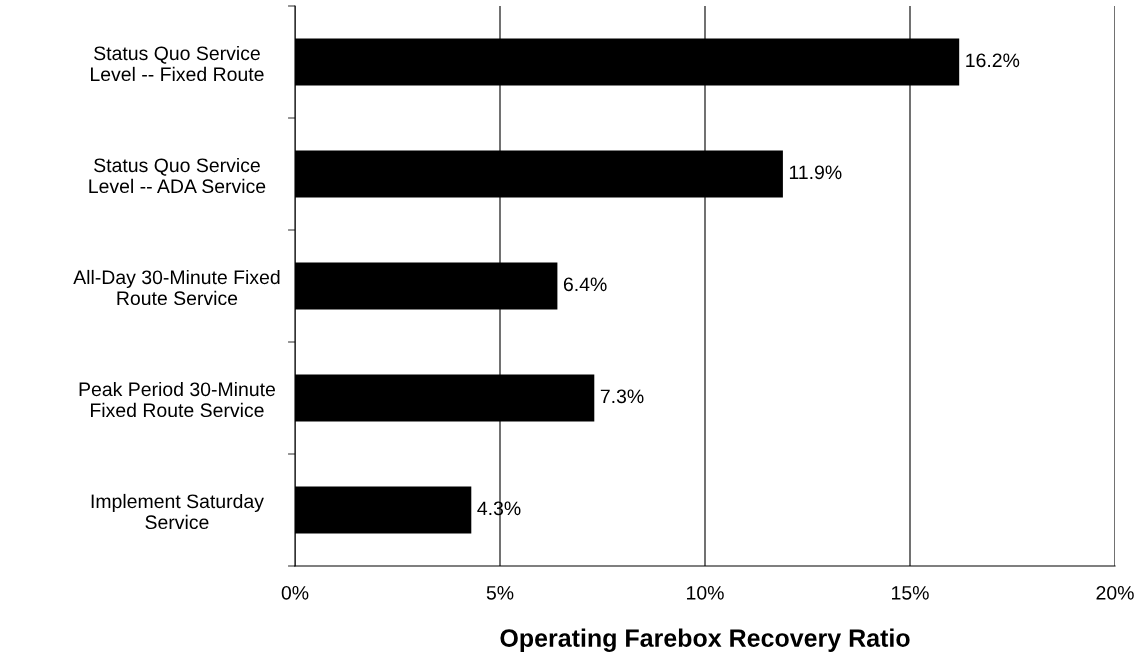  What do you see at coordinates (585, 284) in the screenshot?
I see `data-label: 6.4%` at bounding box center [585, 284].